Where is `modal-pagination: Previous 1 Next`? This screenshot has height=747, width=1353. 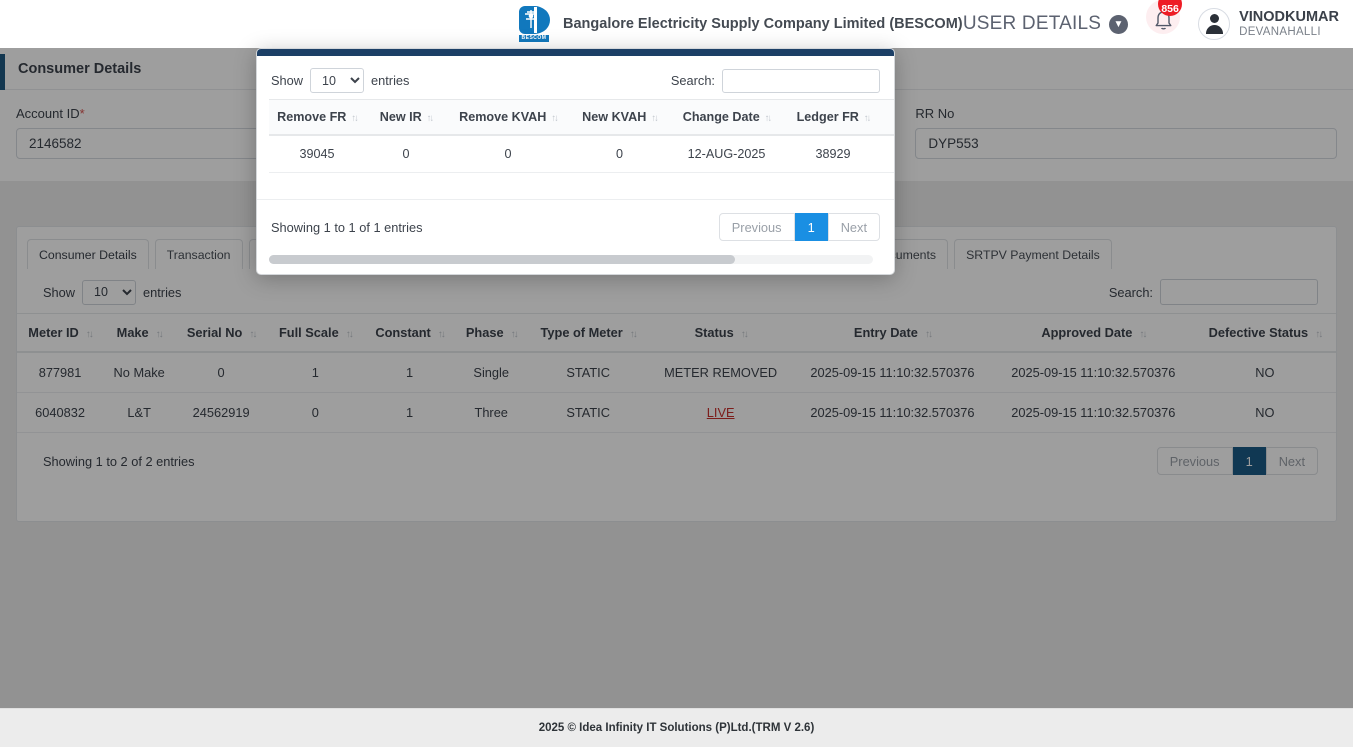 modal-pagination: Previous 1 Next is located at coordinates (799, 227).